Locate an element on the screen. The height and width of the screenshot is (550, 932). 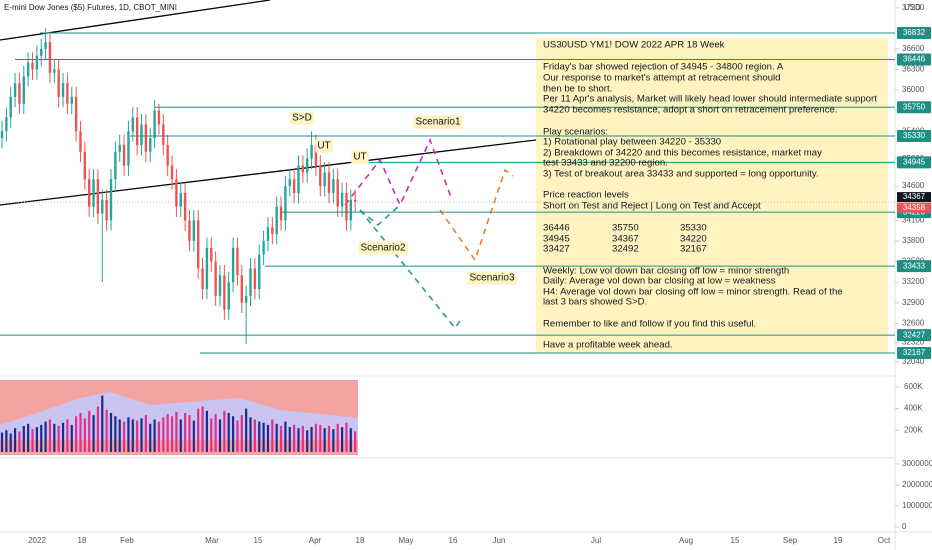
x-tick-label: Jun is located at coordinates (499, 540).